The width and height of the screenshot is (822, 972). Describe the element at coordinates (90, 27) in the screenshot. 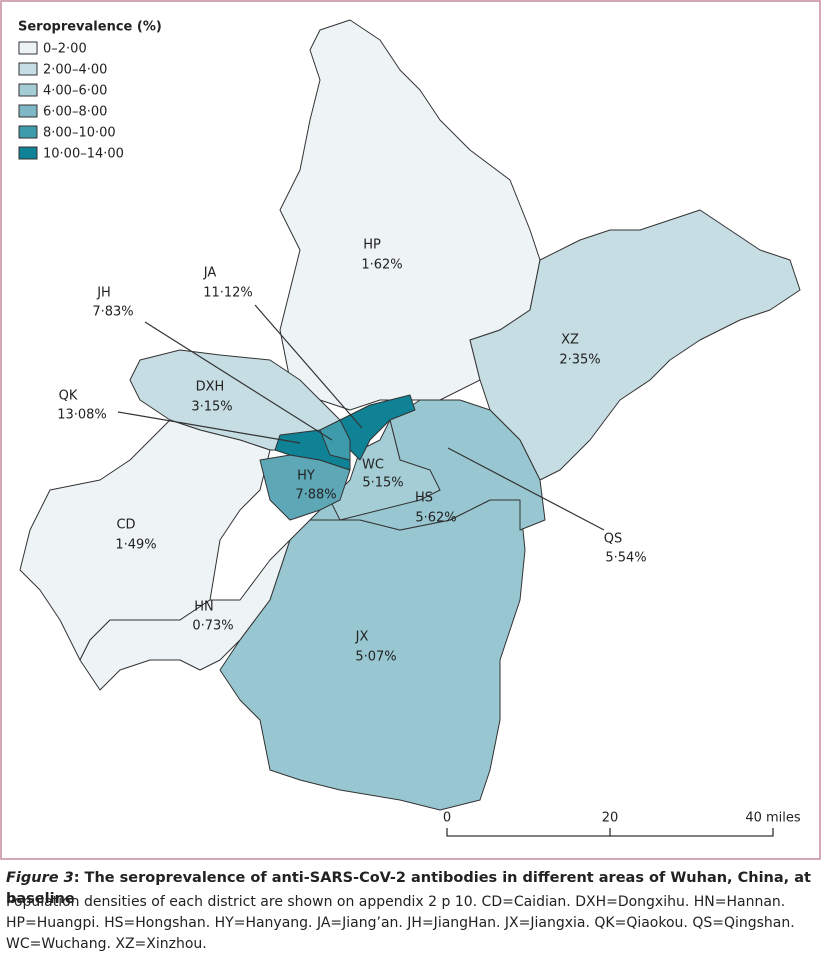

I see `legend-title: Seroprevalence (%)` at that location.